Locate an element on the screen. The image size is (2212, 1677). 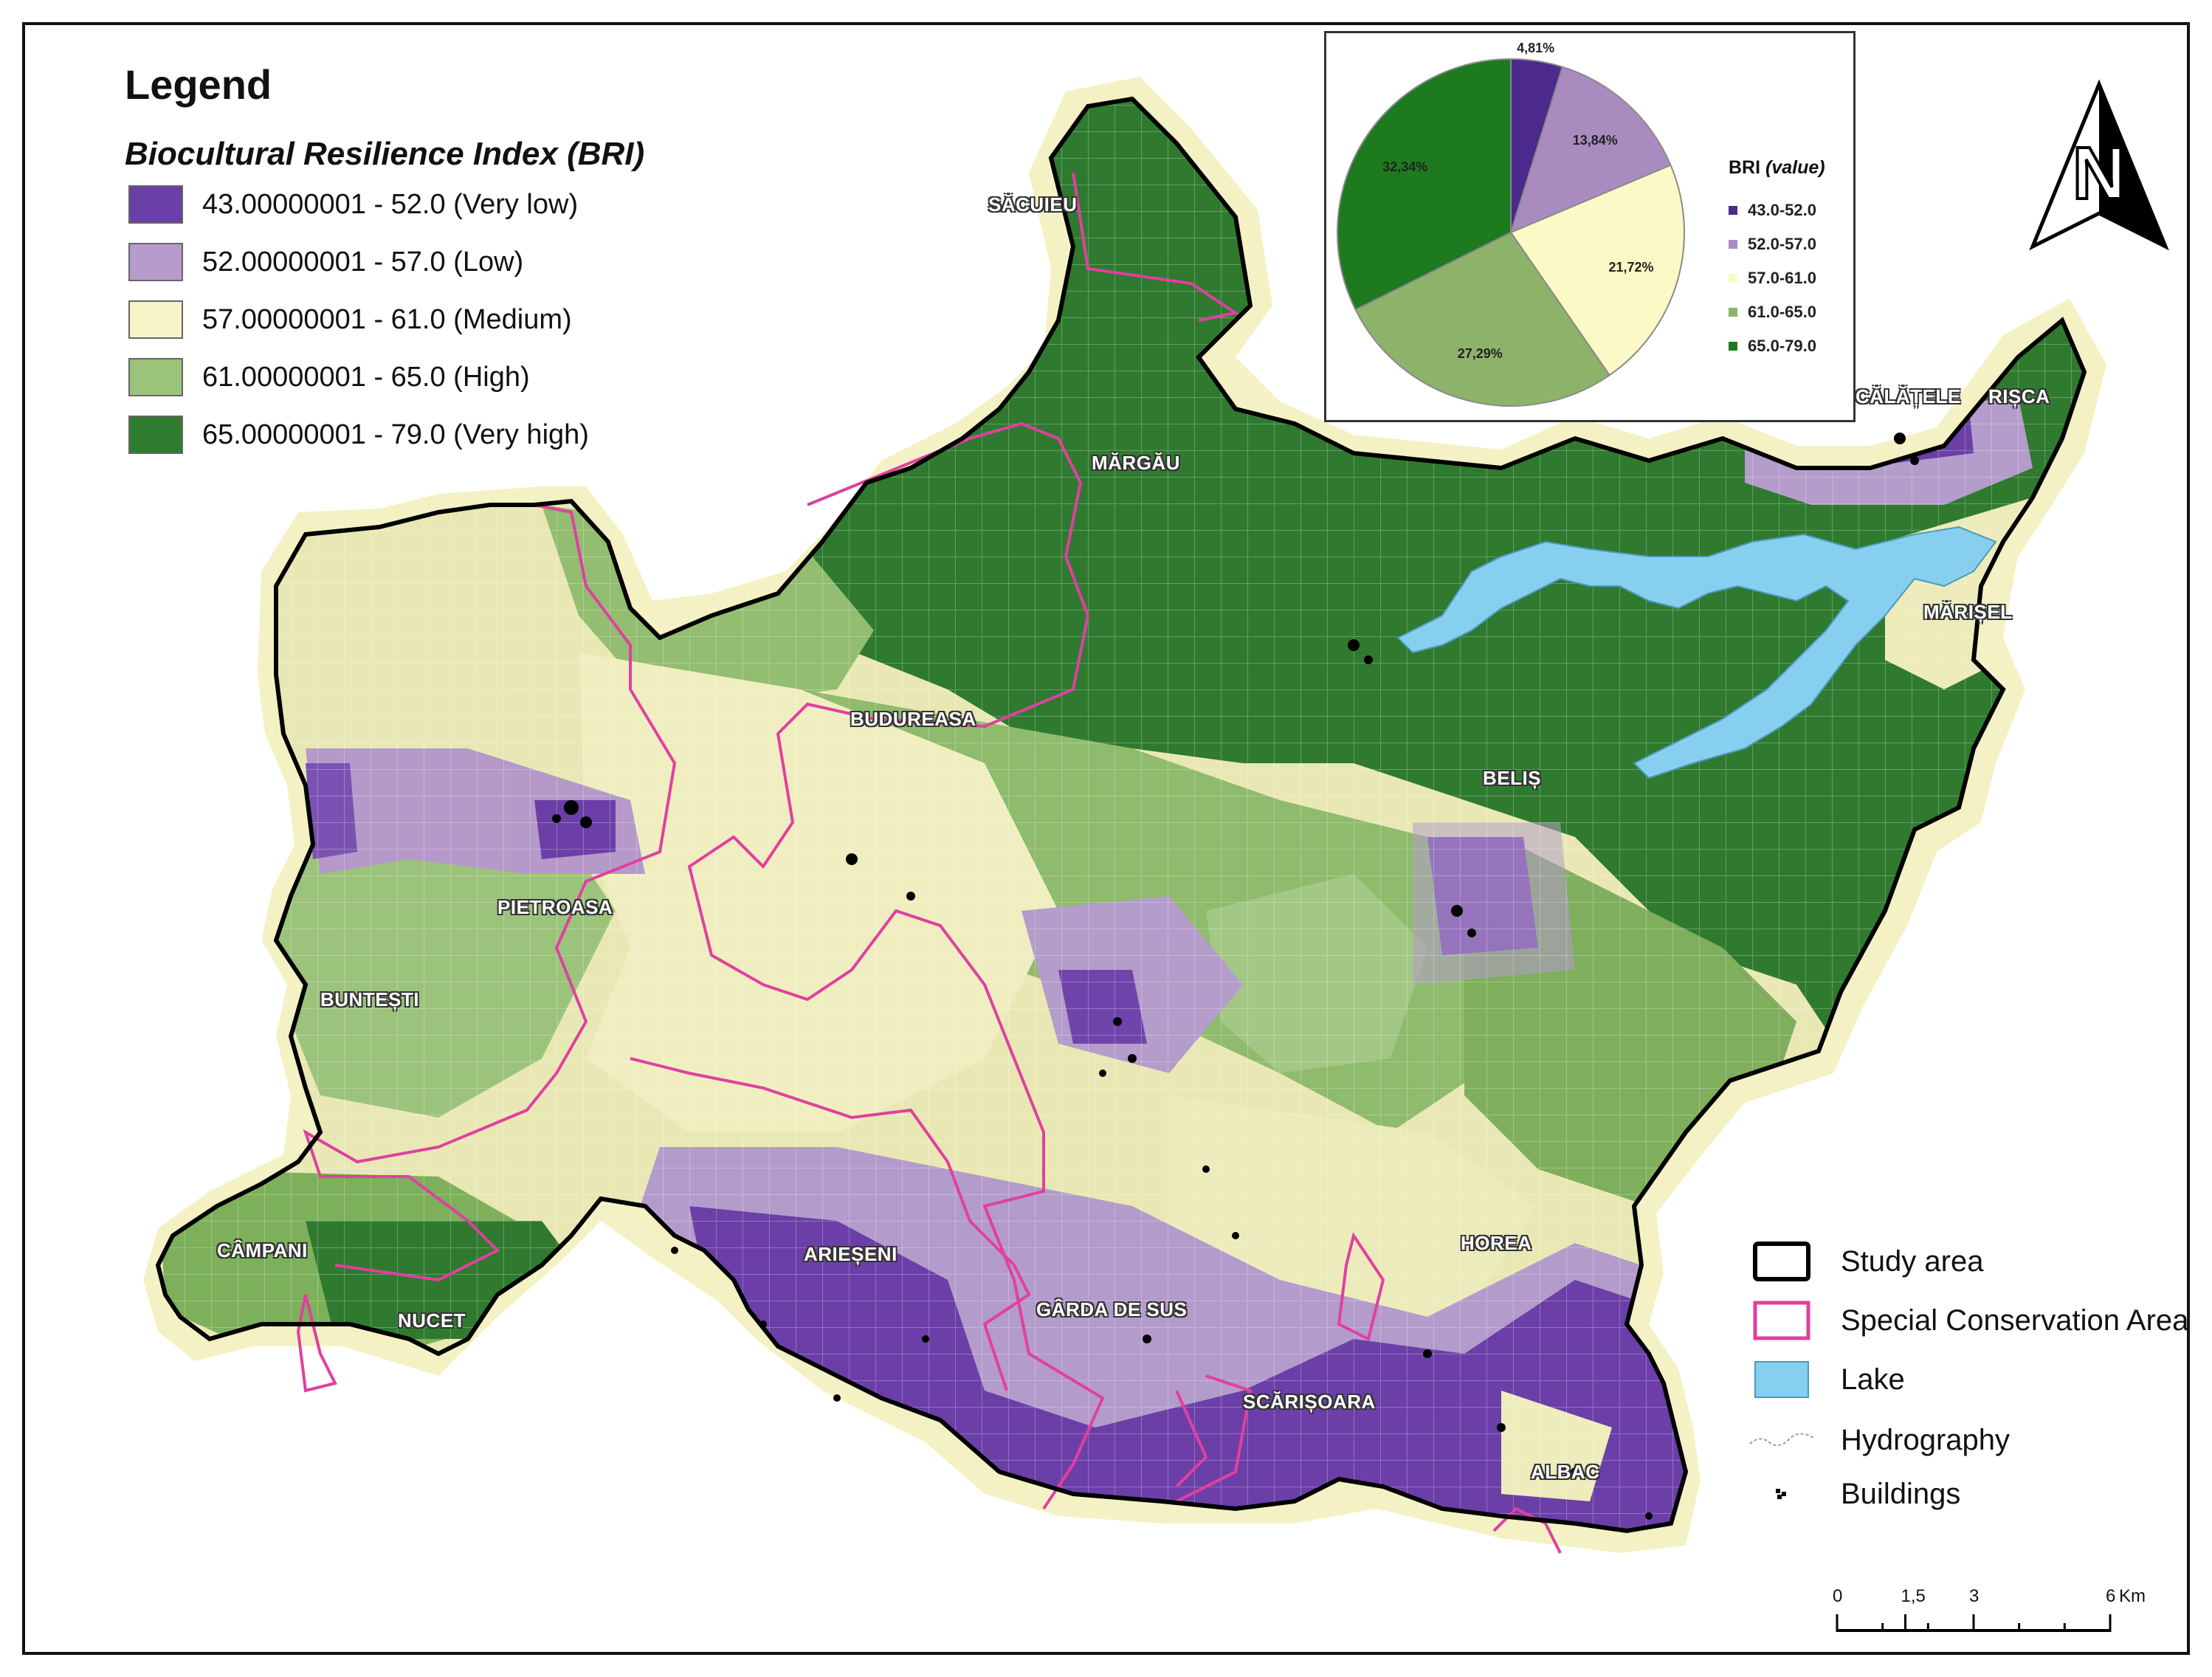
place-label: PIETROASA is located at coordinates (555, 907).